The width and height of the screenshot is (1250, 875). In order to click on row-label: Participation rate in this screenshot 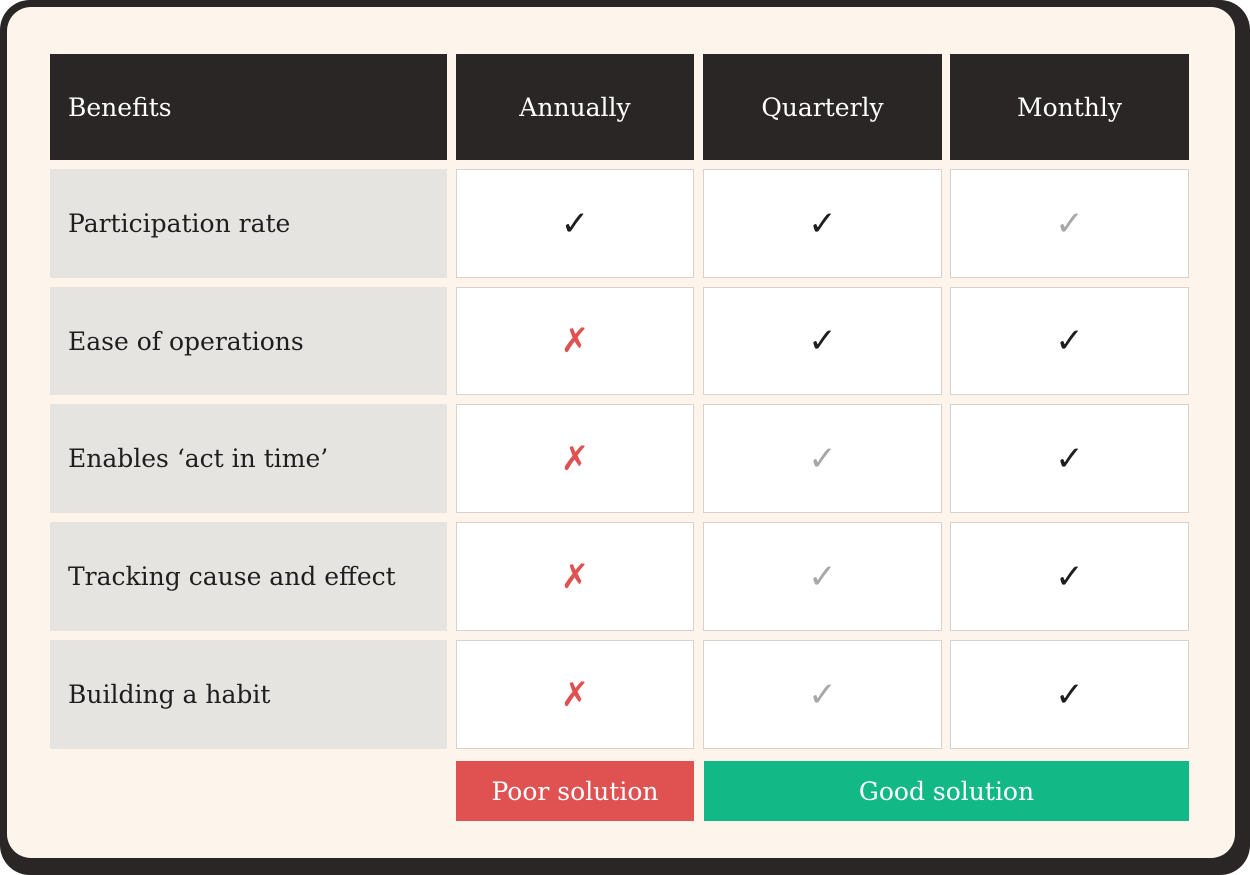, I will do `click(248, 223)`.